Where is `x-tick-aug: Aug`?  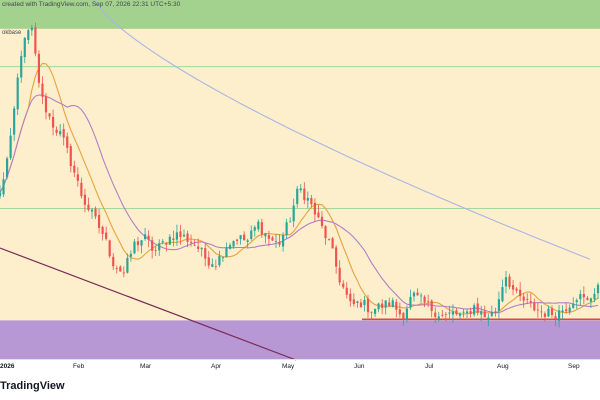 x-tick-aug: Aug is located at coordinates (503, 366).